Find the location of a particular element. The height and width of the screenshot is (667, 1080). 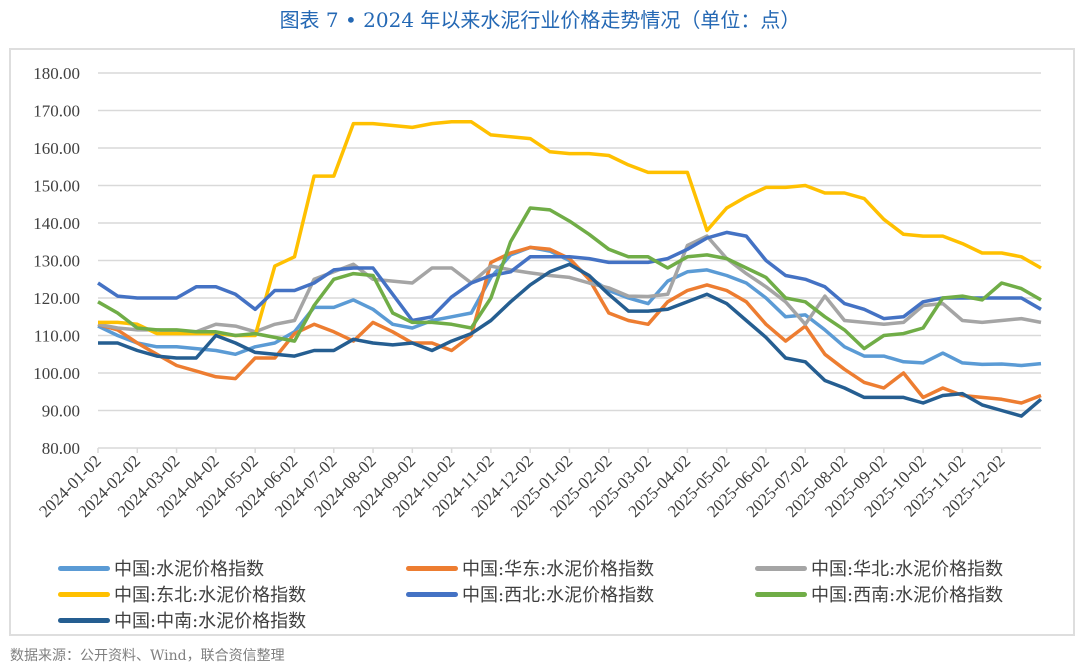

y-tick-label: 120.00 is located at coordinates (56, 298).